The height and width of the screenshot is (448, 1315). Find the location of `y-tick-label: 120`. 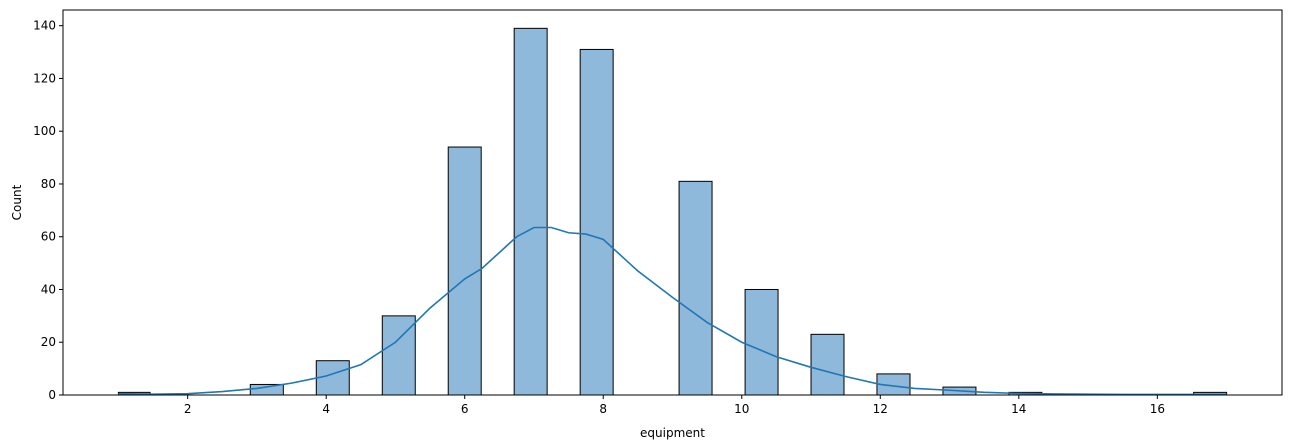

y-tick-label: 120 is located at coordinates (44, 78).